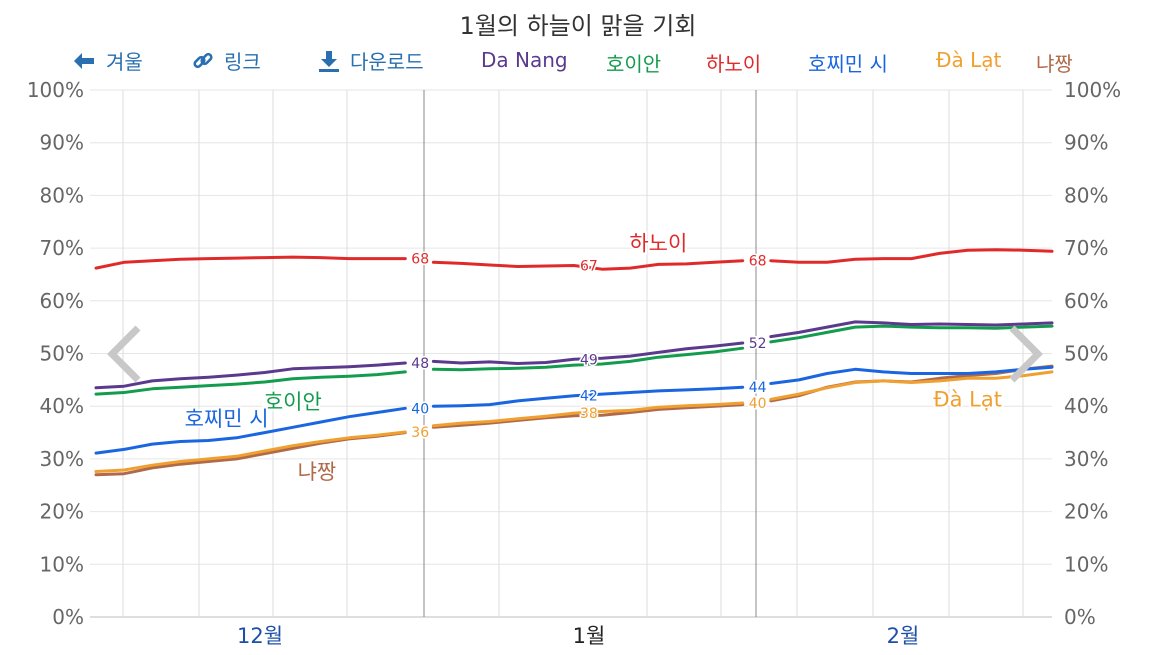 The width and height of the screenshot is (1156, 655). I want to click on y-tick-label-left: 20%, so click(62, 512).